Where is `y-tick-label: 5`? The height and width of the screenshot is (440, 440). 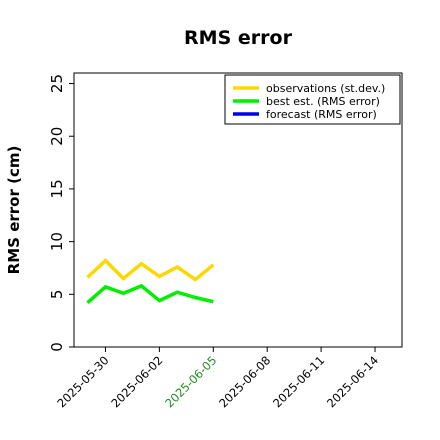 y-tick-label: 5 is located at coordinates (57, 295).